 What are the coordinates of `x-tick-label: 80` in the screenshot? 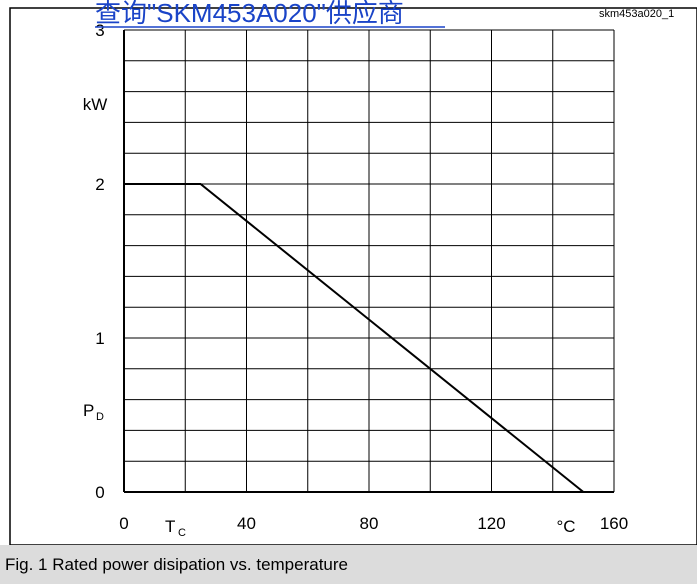 It's located at (369, 523).